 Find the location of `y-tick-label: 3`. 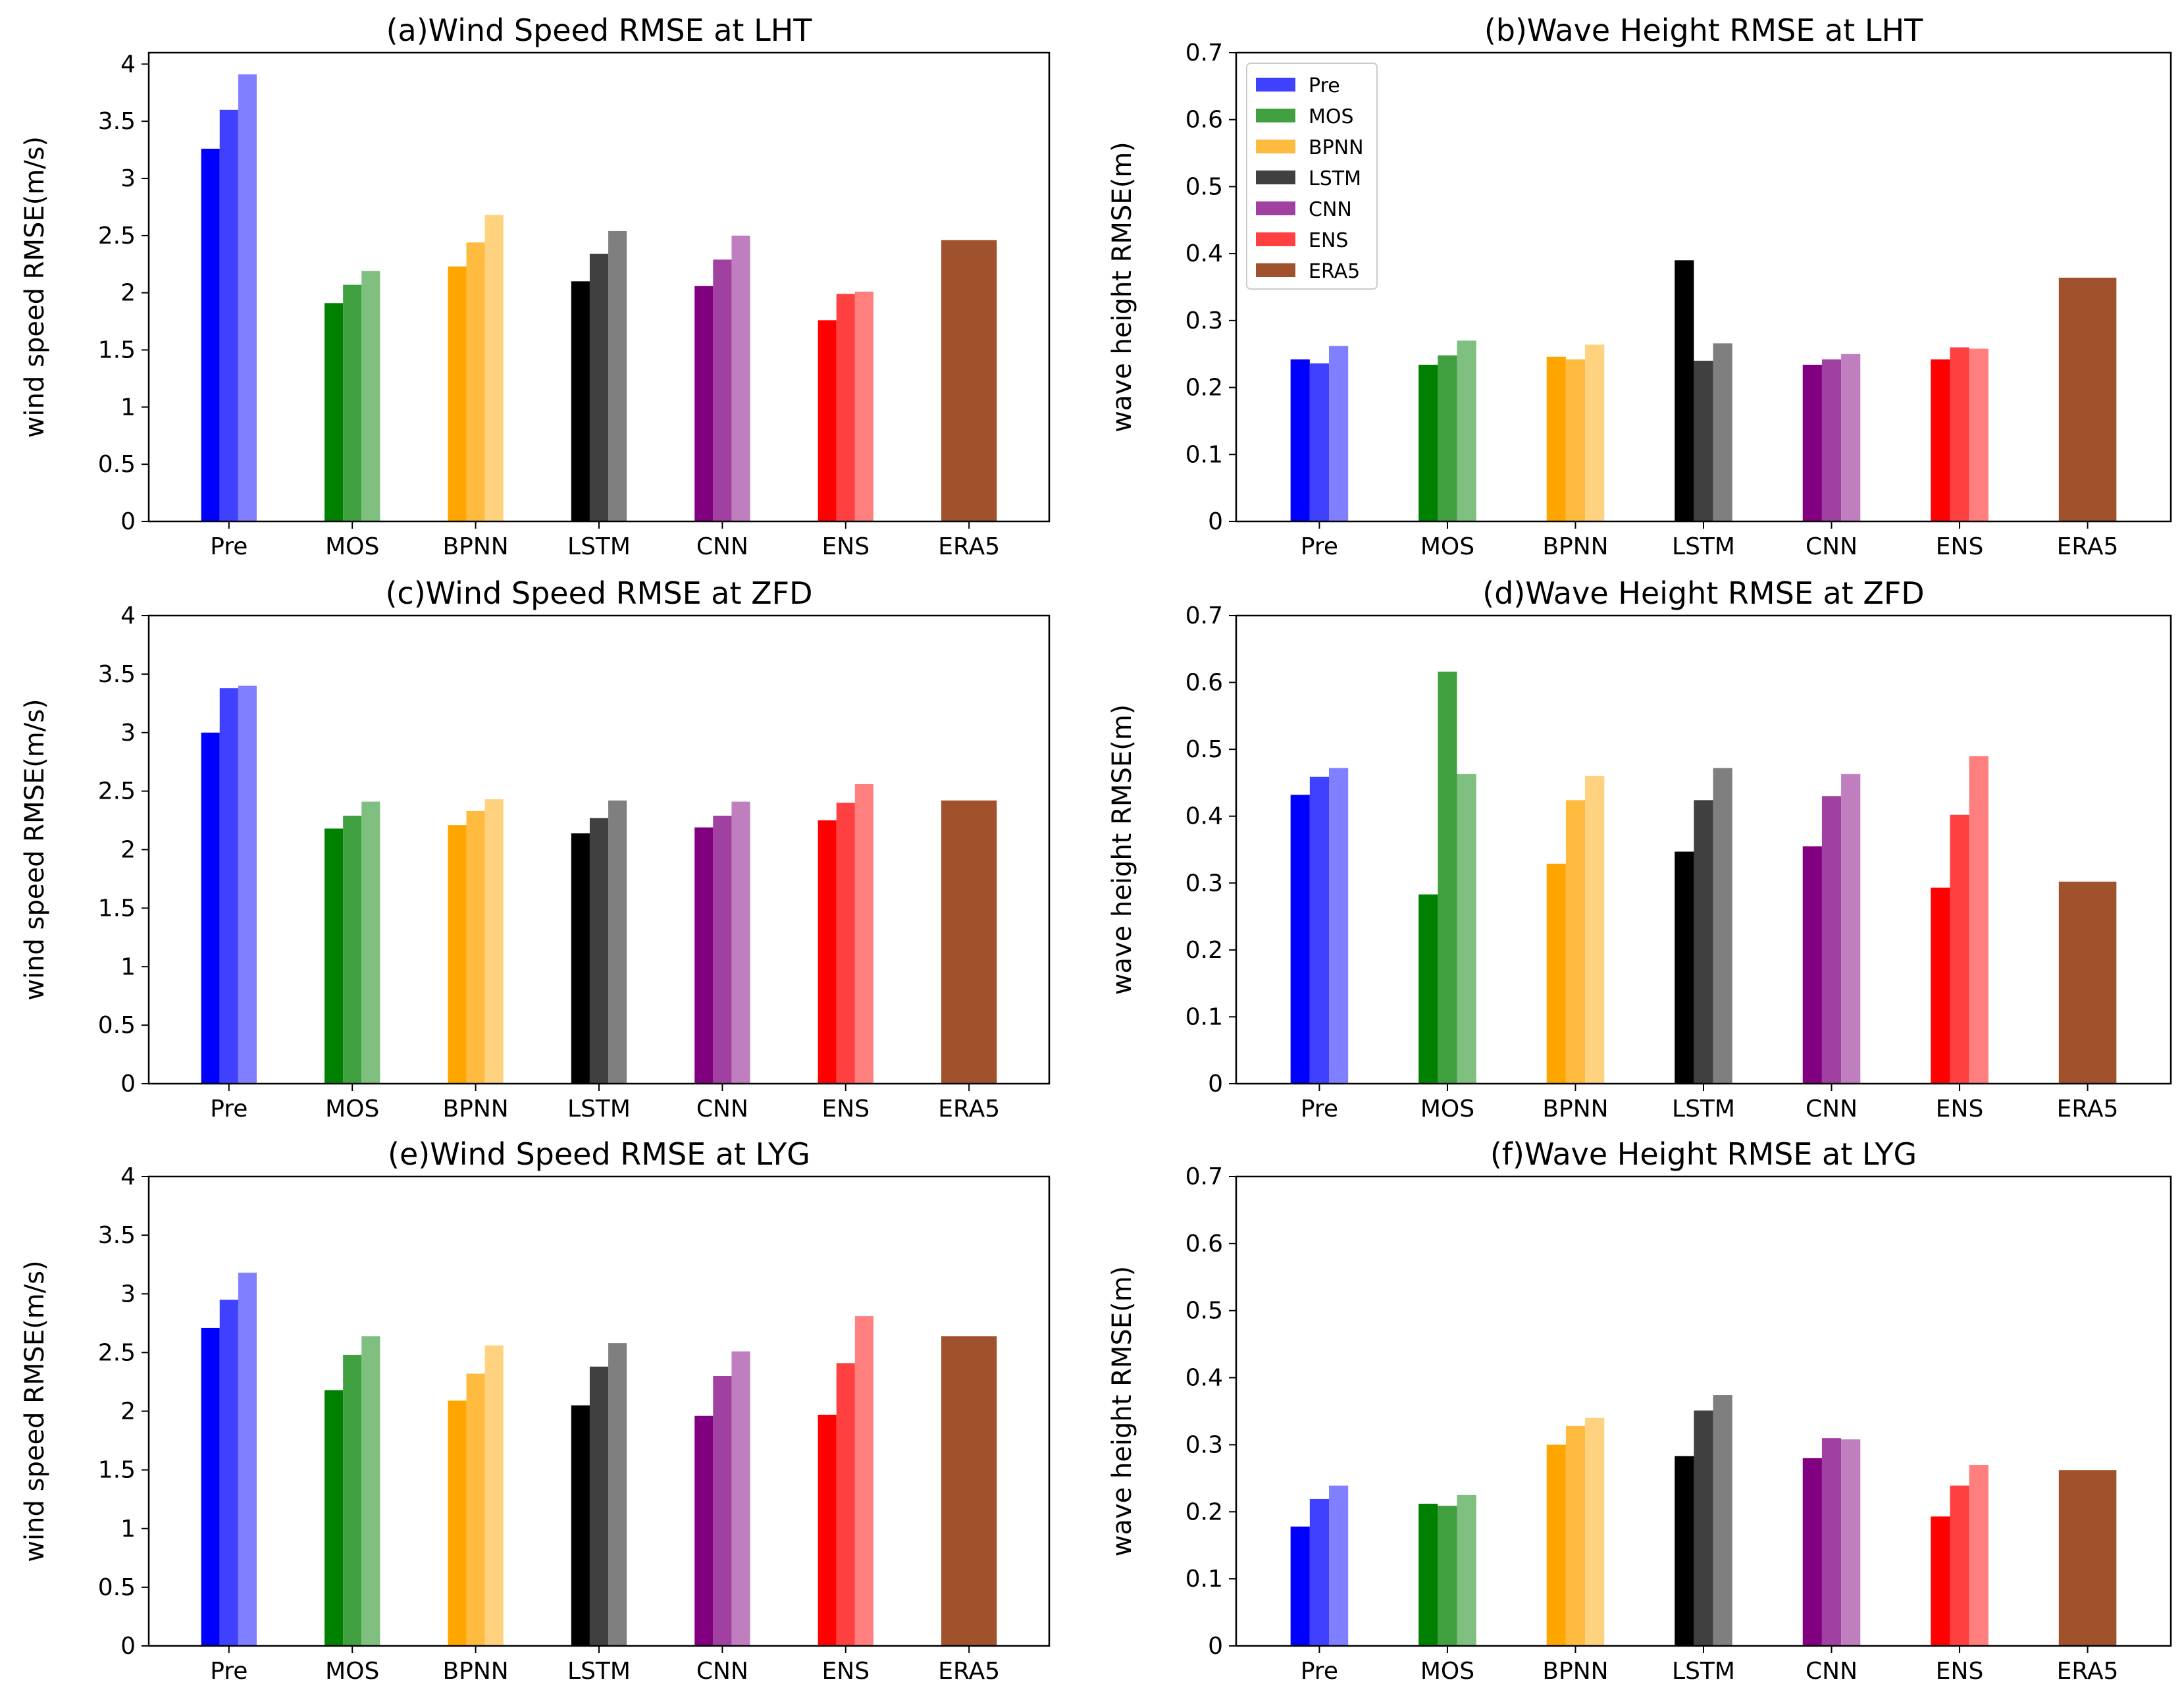

y-tick-label: 3 is located at coordinates (128, 178).